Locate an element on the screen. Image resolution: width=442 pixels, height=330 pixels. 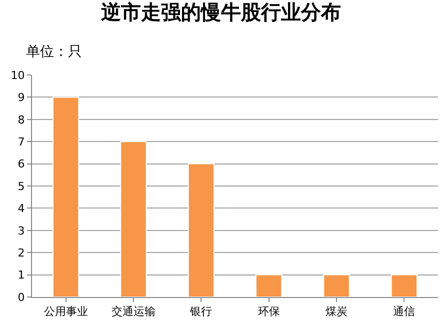
x-tick-label: 环保 is located at coordinates (269, 311).